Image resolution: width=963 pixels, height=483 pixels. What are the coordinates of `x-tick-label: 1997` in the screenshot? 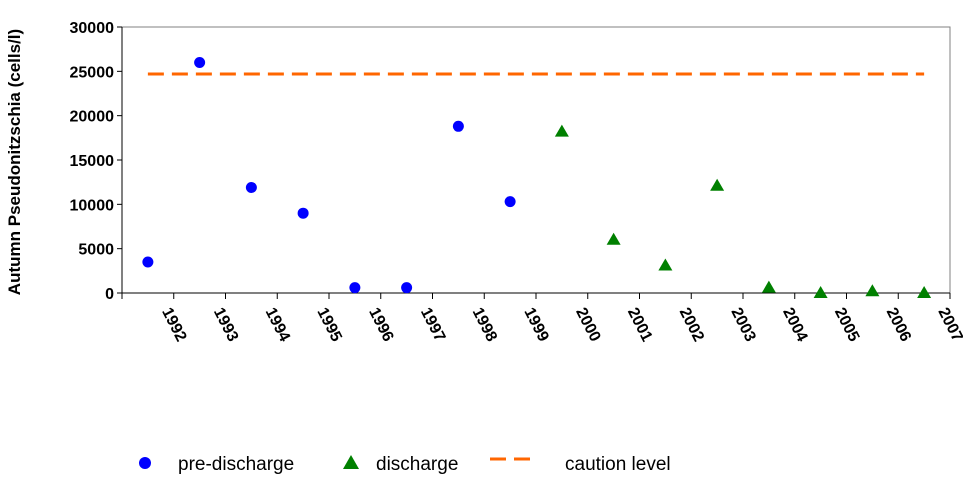 It's located at (432, 325).